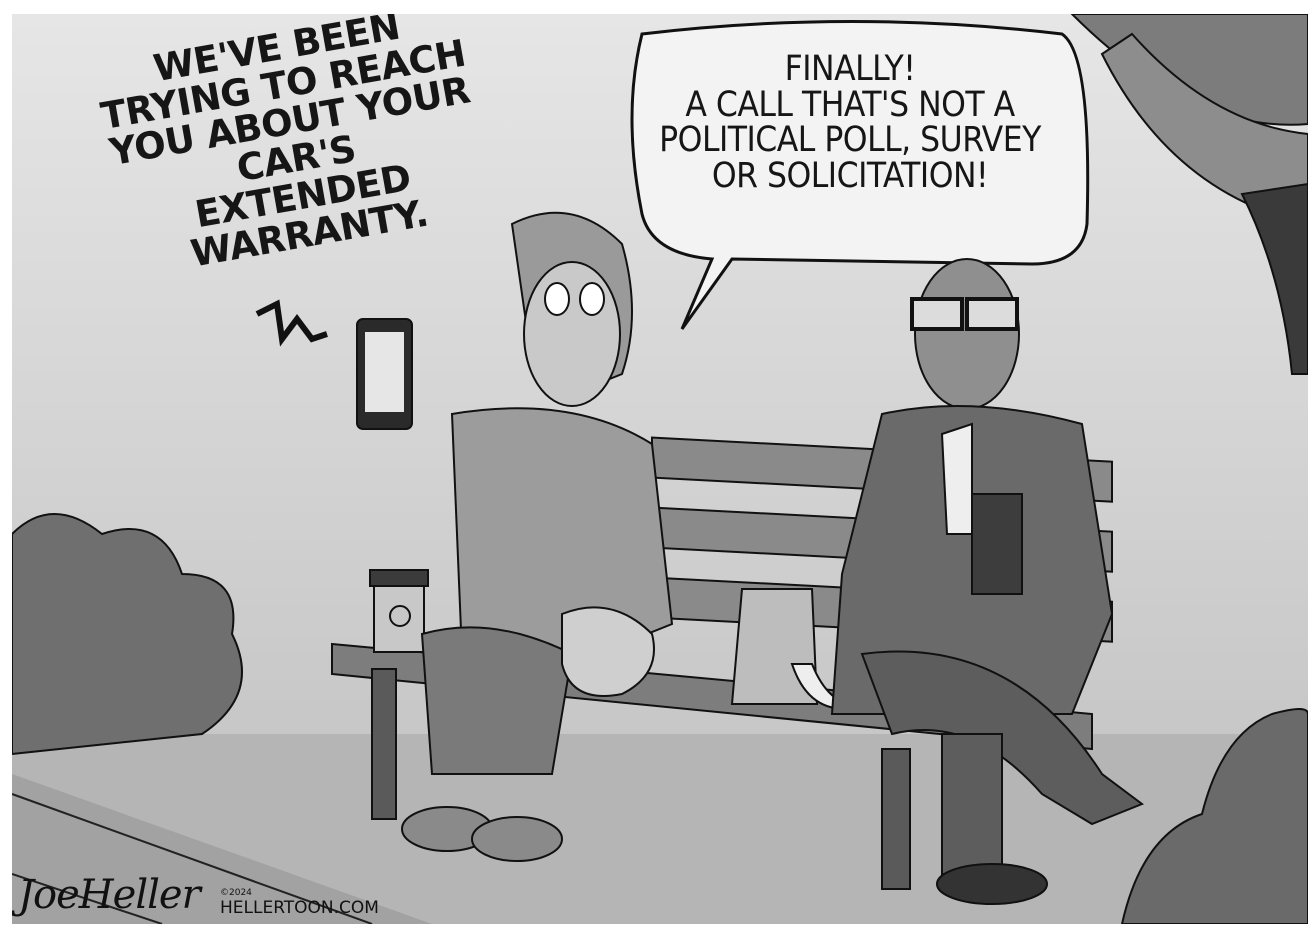 This screenshot has width=1310, height=926. Describe the element at coordinates (850, 176) in the screenshot. I see `speech-line: OR SOLICITATION!` at that location.